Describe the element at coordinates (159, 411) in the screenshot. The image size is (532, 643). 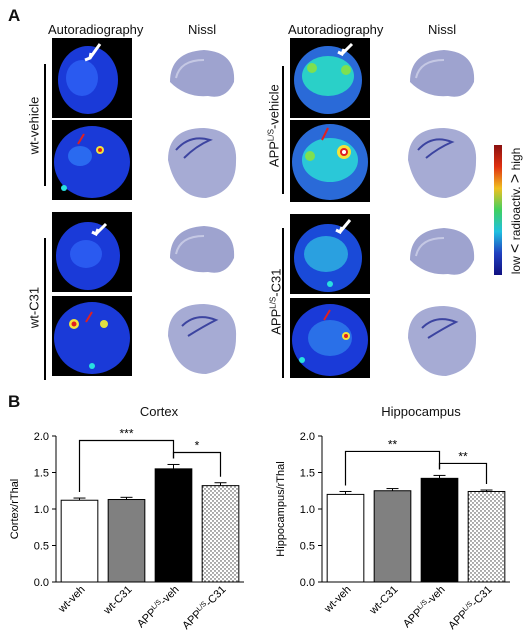
I see `chart-title-cortex: Cortex` at that location.